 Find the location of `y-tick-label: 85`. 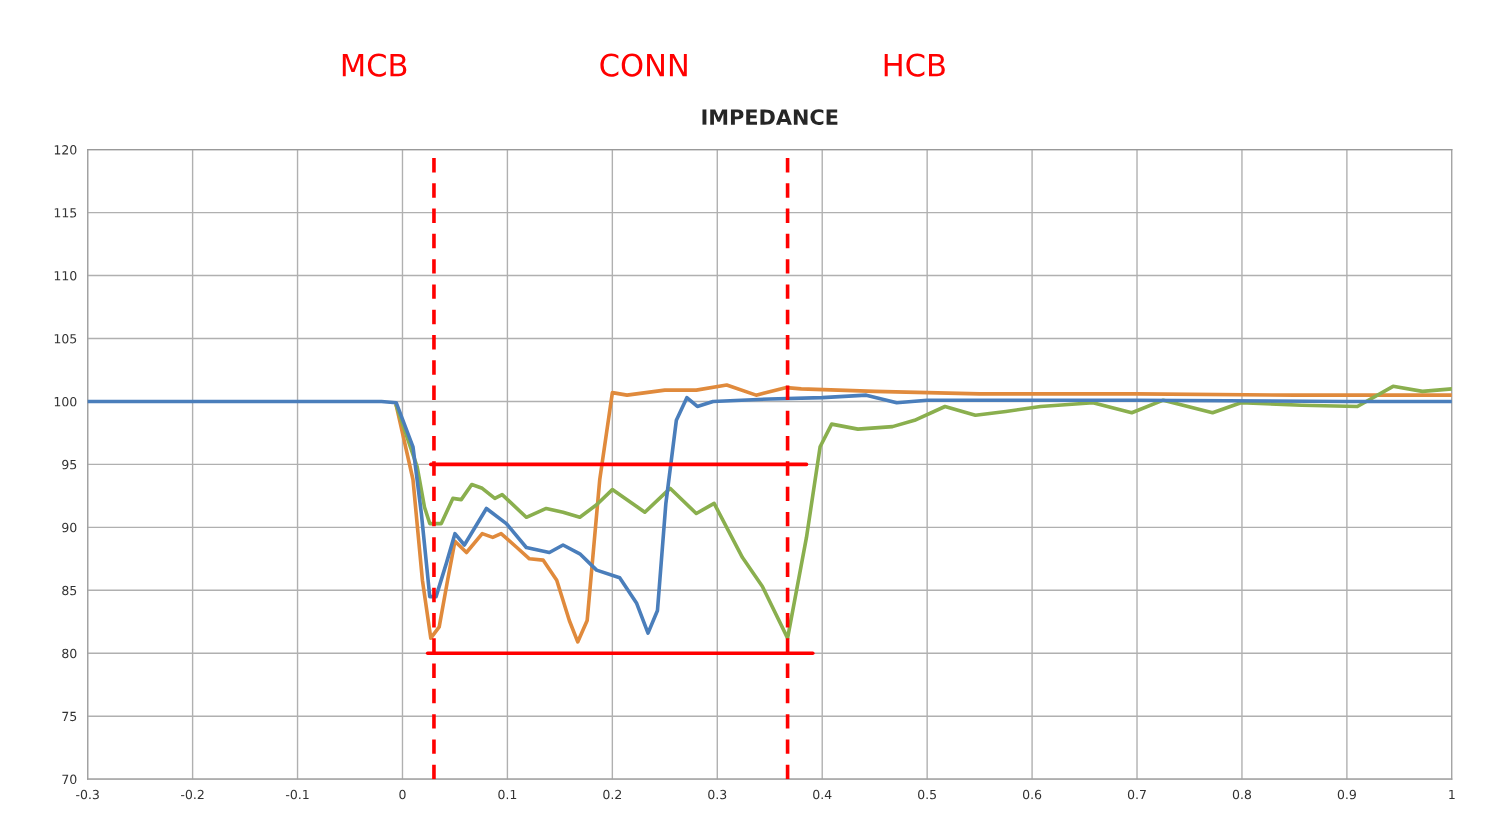

y-tick-label: 85 is located at coordinates (69, 590).